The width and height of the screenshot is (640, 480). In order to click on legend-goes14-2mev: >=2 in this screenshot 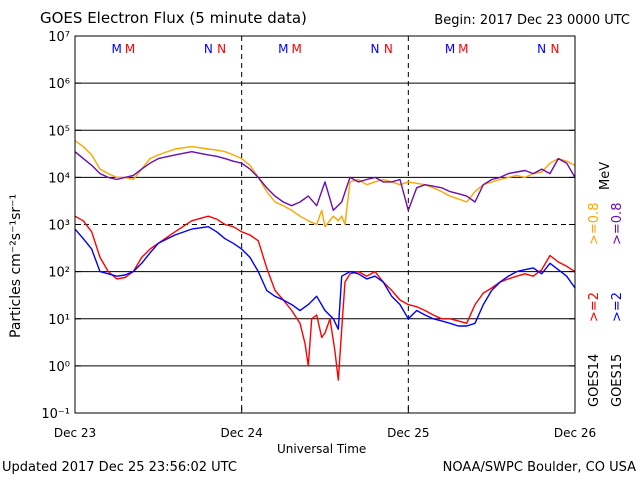, I will do `click(594, 306)`.